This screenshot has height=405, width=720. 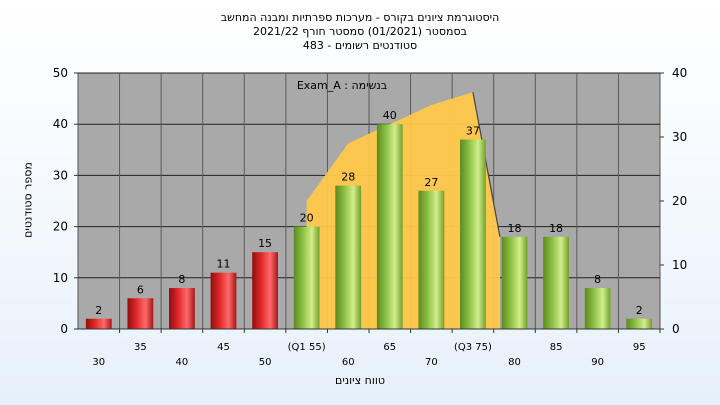 I want to click on bar-value-label: 40, so click(x=390, y=115).